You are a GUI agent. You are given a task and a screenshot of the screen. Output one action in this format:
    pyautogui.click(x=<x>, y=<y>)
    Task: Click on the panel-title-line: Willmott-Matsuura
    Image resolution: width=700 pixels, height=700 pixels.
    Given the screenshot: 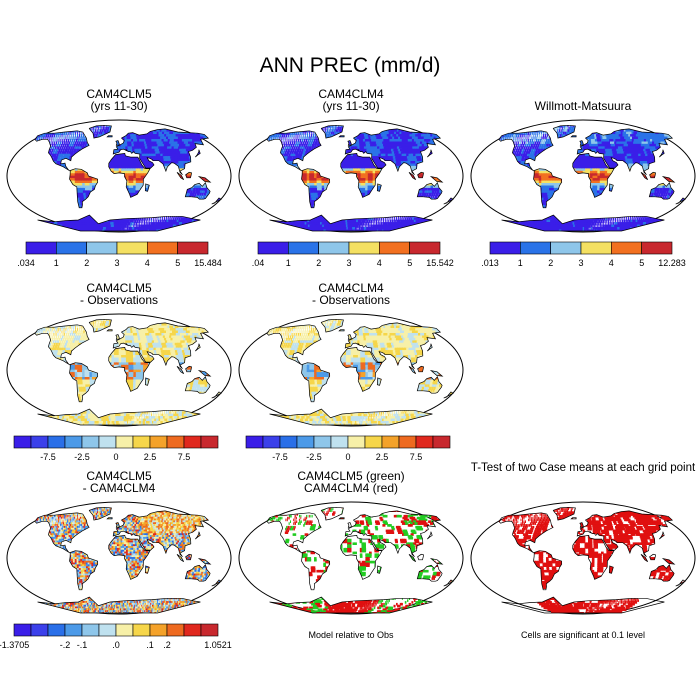 What is the action you would take?
    pyautogui.click(x=583, y=106)
    